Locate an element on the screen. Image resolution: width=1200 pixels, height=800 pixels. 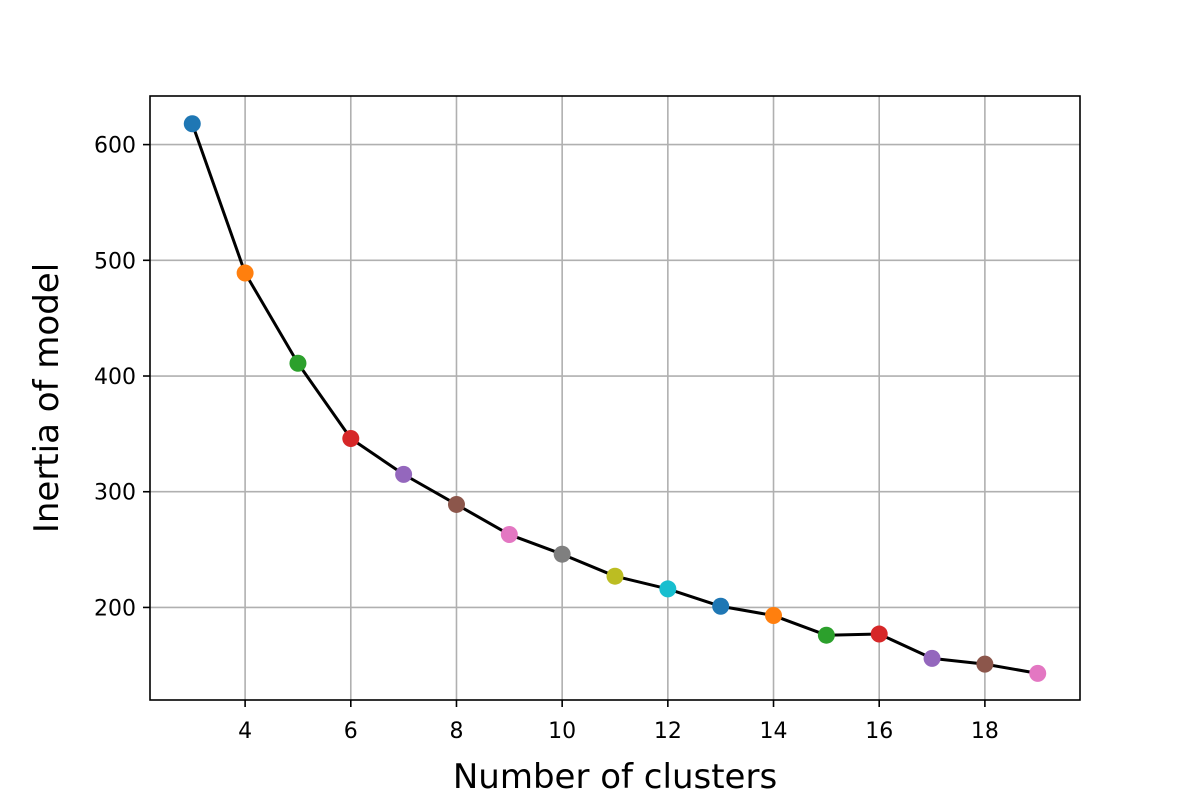
y-tick-label: 600 is located at coordinates (115, 146).